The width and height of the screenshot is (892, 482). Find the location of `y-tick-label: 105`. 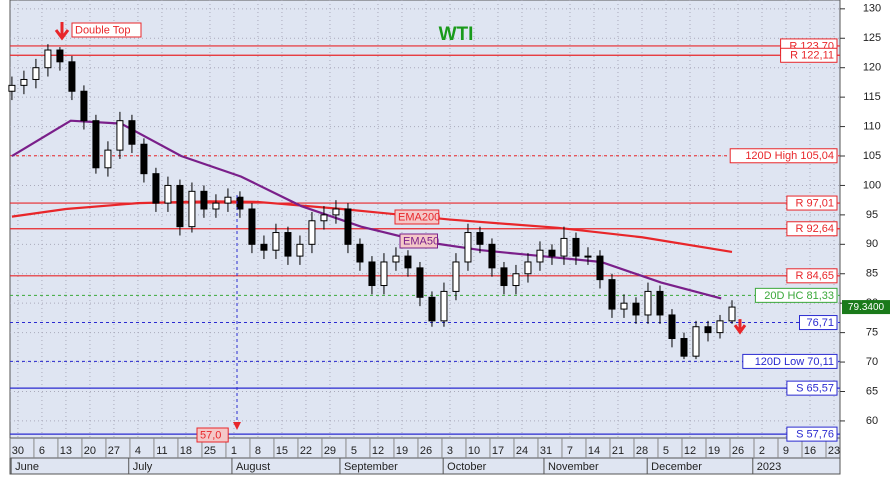

y-tick-label: 105 is located at coordinates (872, 156).